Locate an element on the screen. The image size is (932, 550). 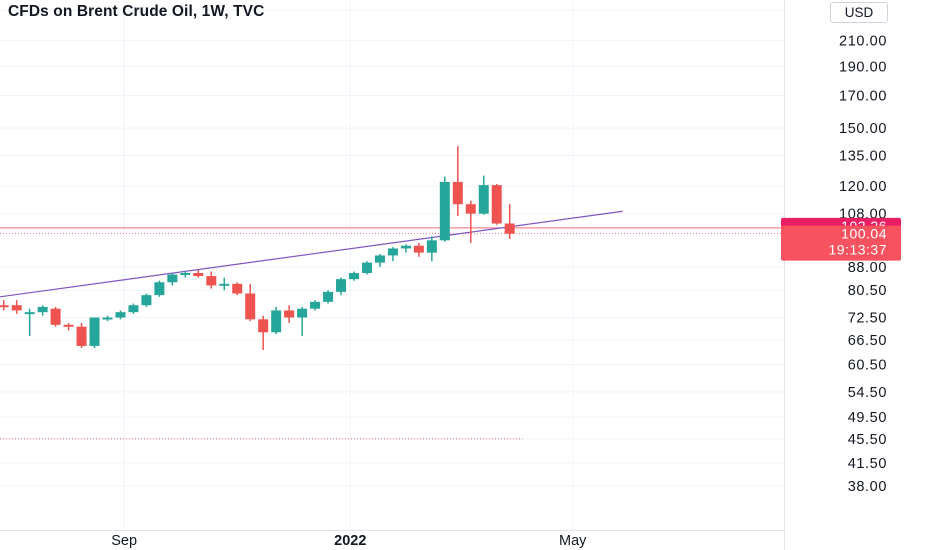
y-tick-label: 210.00 is located at coordinates (863, 41).